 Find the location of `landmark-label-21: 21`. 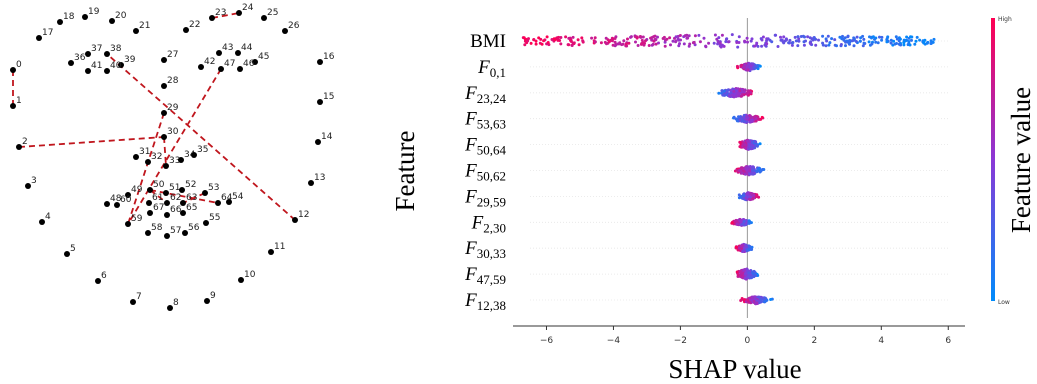

landmark-label-21: 21 is located at coordinates (144, 26).